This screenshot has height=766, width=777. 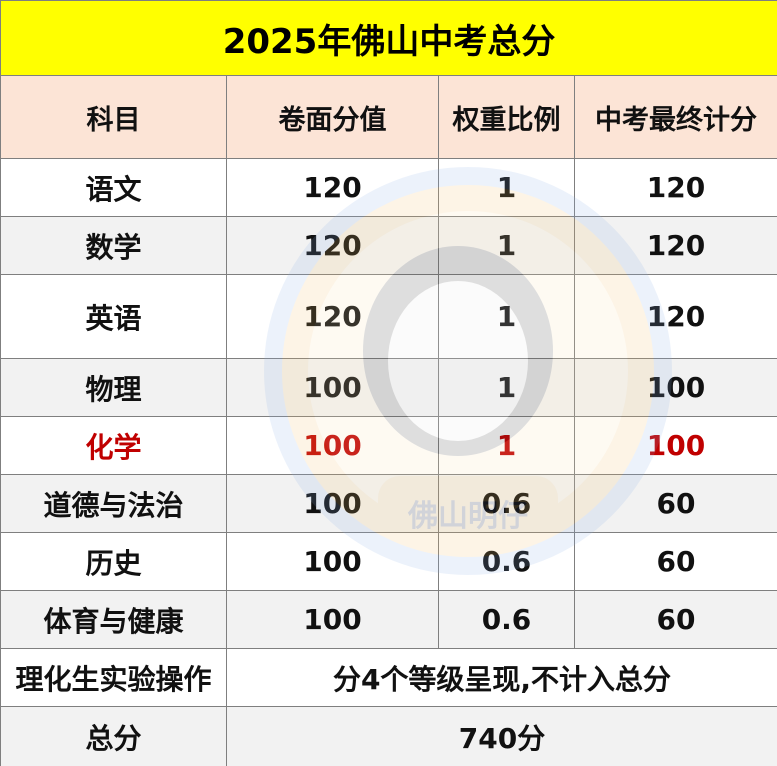 I want to click on lab-row: 理化生实验操作 分4个等级呈现,不计入总分, so click(x=388, y=677).